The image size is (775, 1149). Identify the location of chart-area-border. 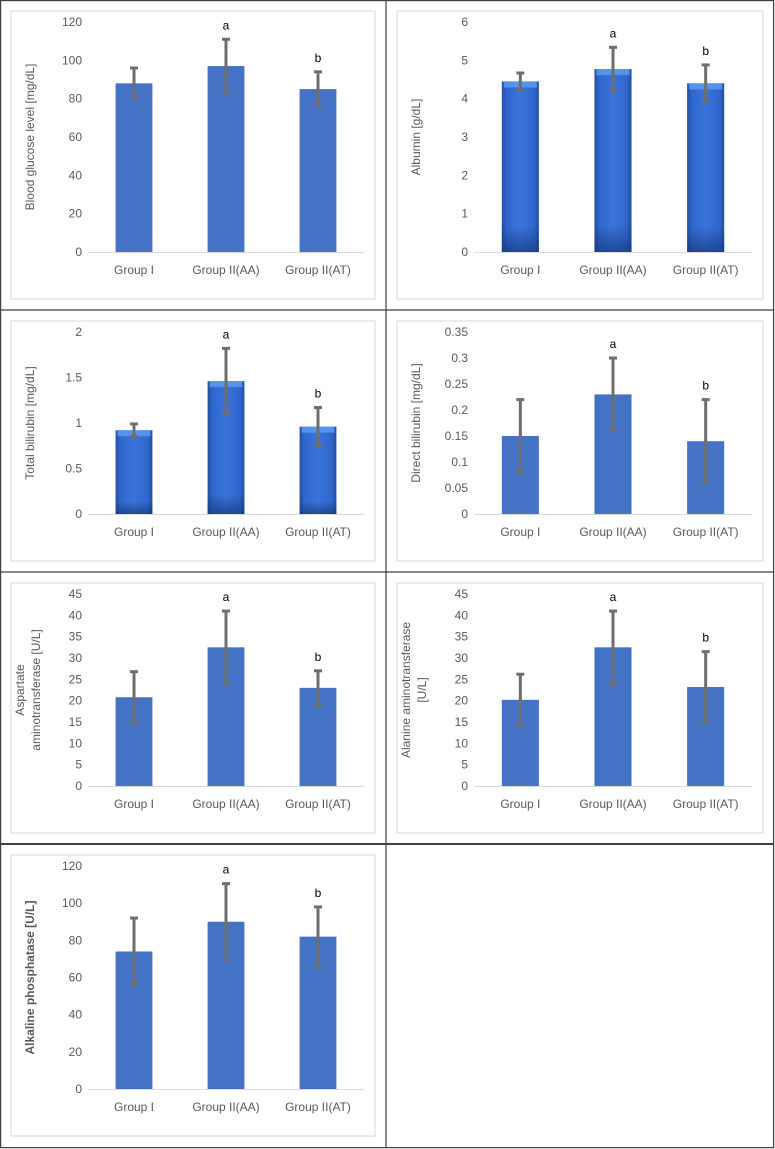
(580, 441).